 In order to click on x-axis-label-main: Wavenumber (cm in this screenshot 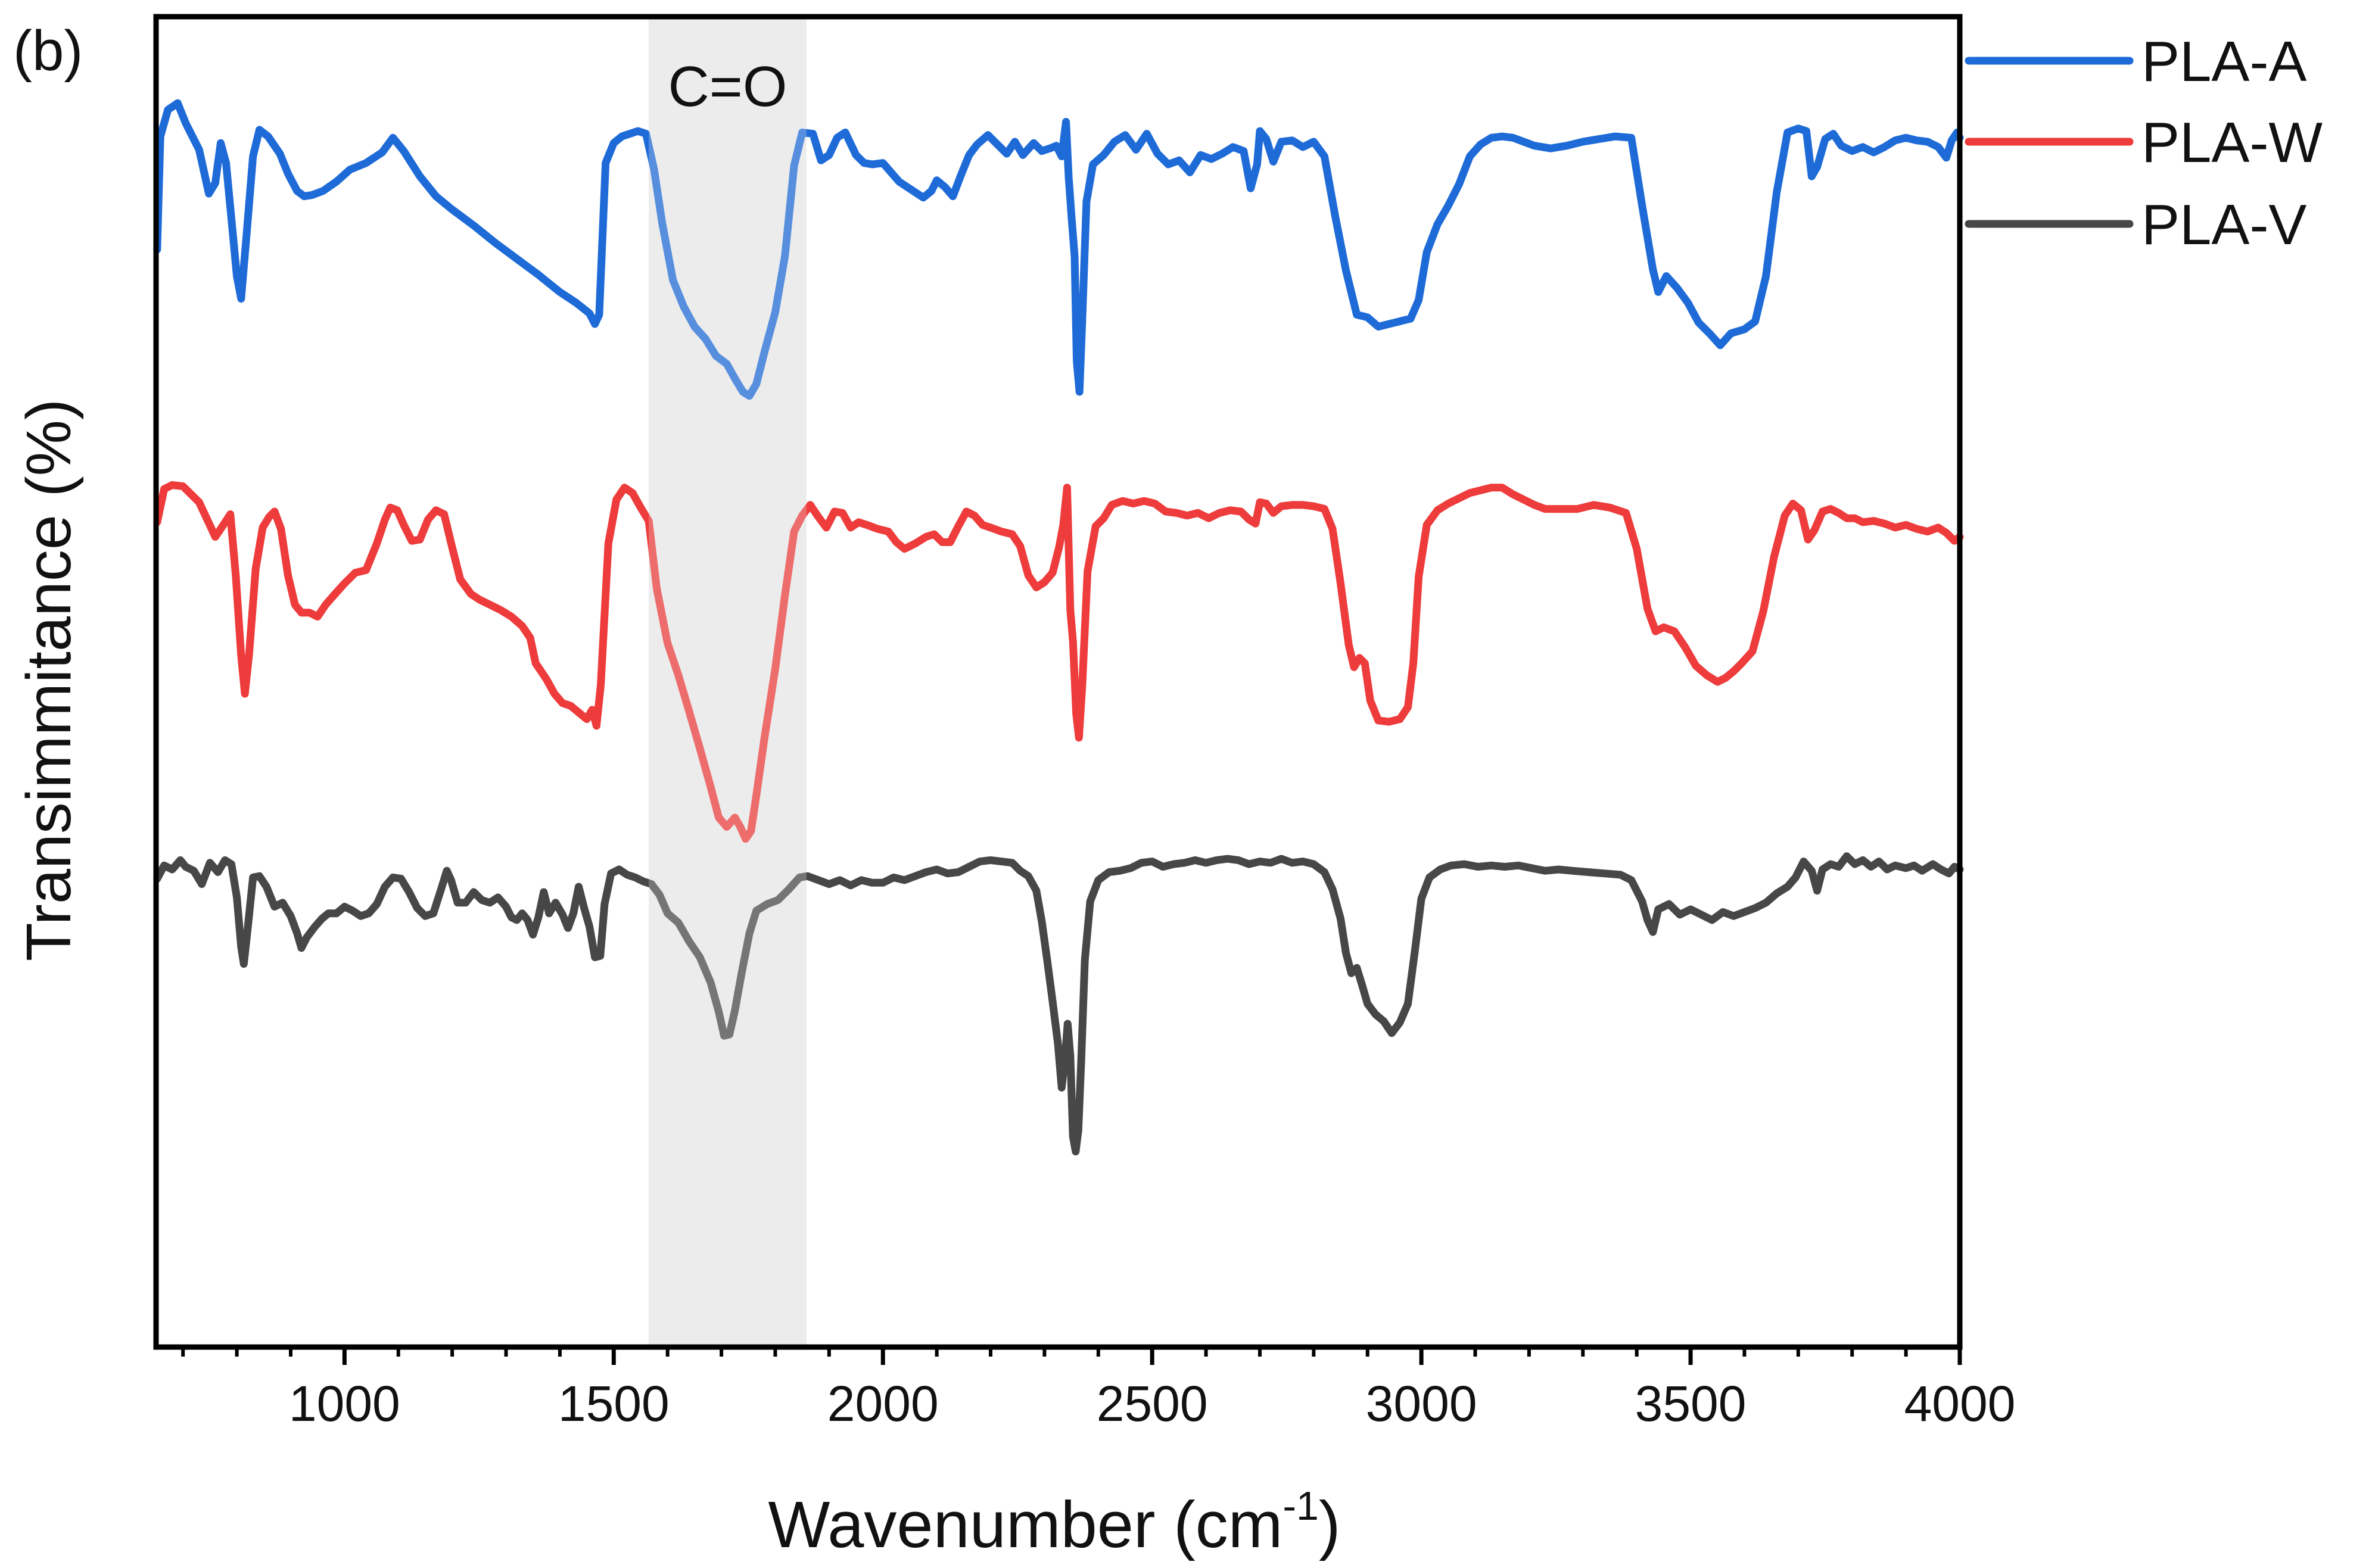, I will do `click(1025, 1524)`.